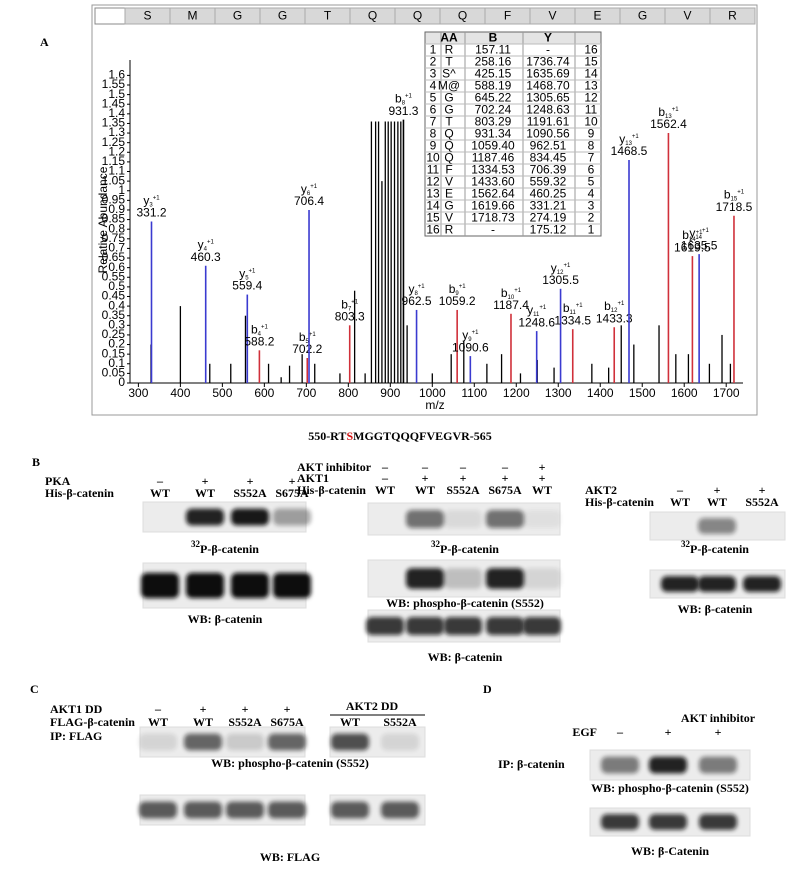 This screenshot has width=800, height=878. What do you see at coordinates (493, 98) in the screenshot?
I see `table-cell: 645.22` at bounding box center [493, 98].